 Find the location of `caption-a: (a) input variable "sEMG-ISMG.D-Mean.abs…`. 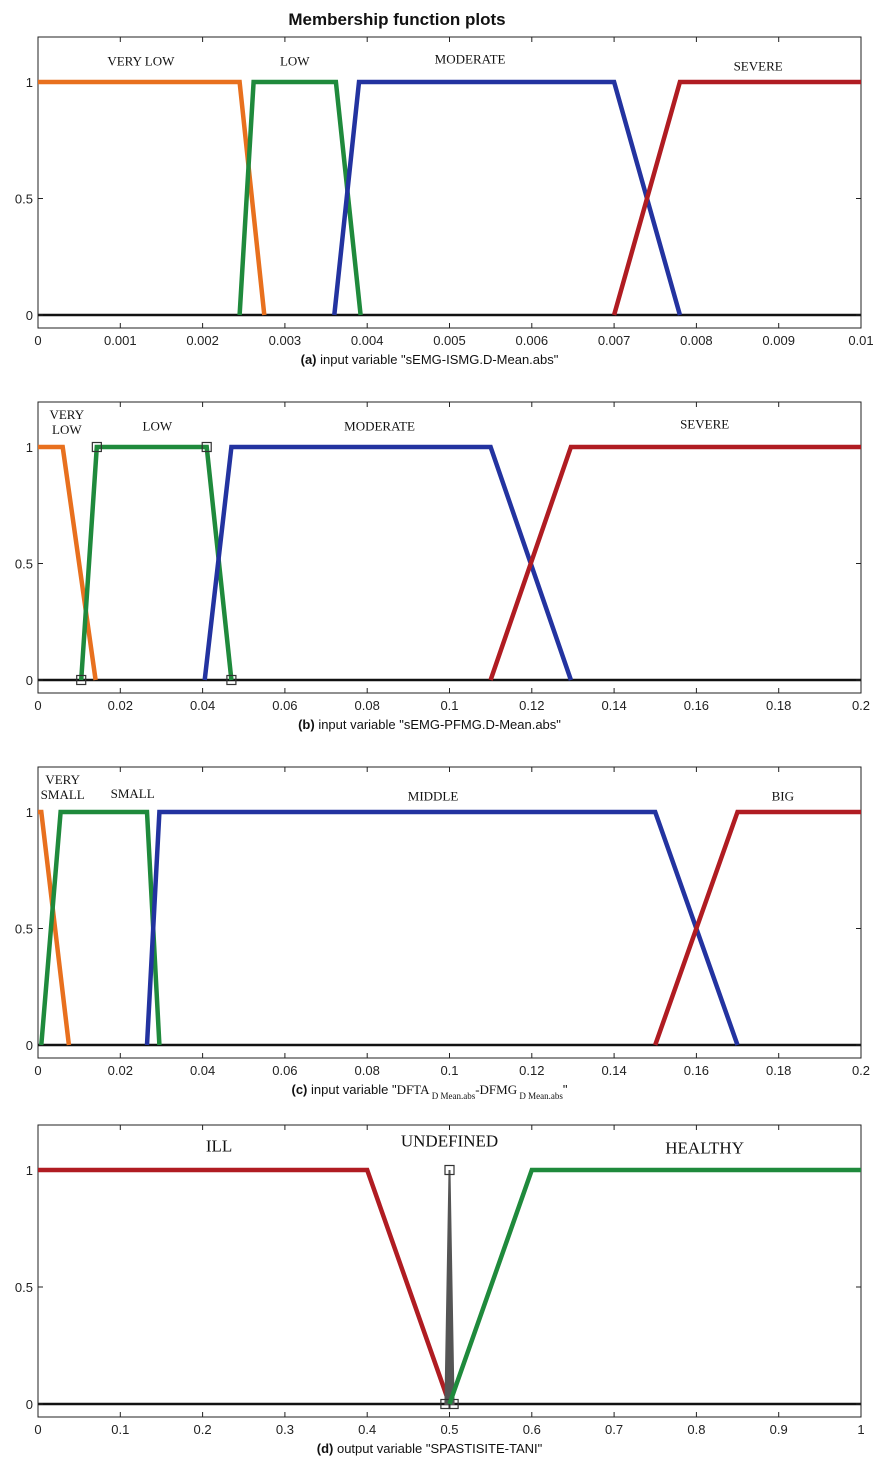

caption-a: (a) input variable "sEMG-ISMG.D-Mean.abs… is located at coordinates (430, 359).